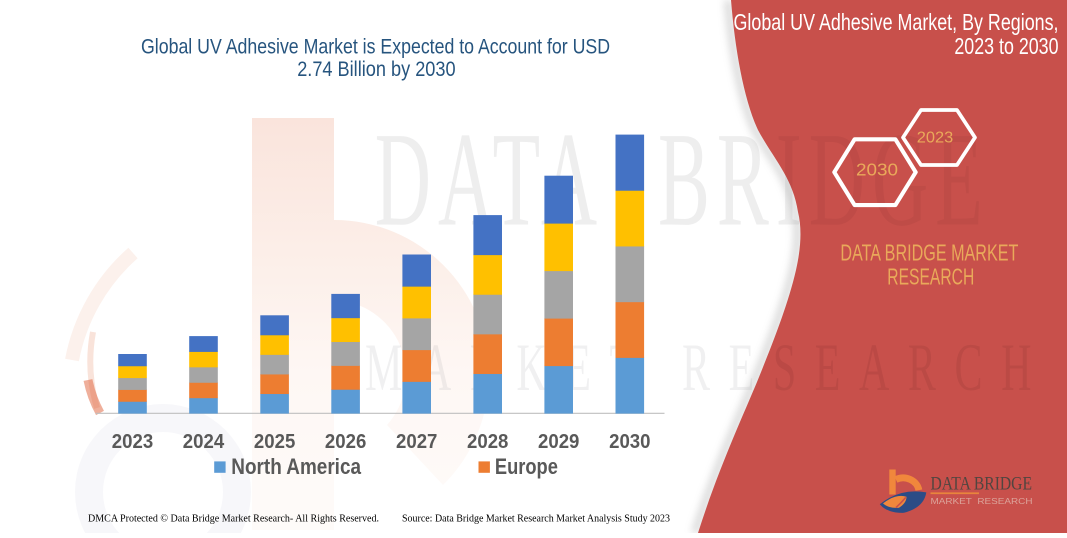 This screenshot has width=1067, height=538. What do you see at coordinates (345, 441) in the screenshot?
I see `svg-text: 2026` at bounding box center [345, 441].